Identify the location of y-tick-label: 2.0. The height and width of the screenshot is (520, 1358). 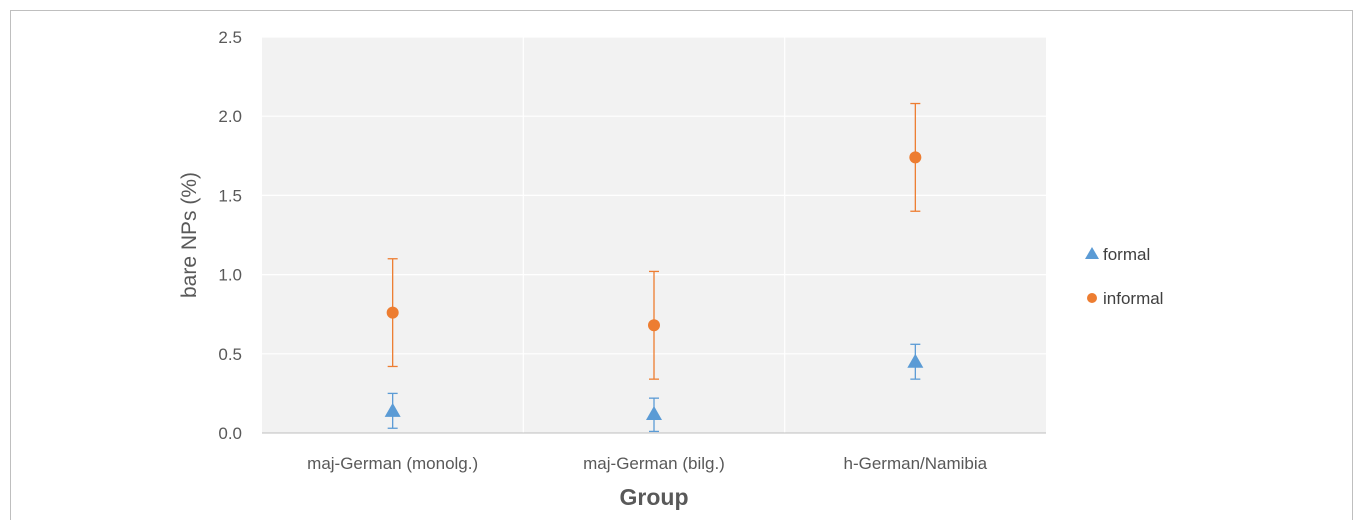
(230, 116).